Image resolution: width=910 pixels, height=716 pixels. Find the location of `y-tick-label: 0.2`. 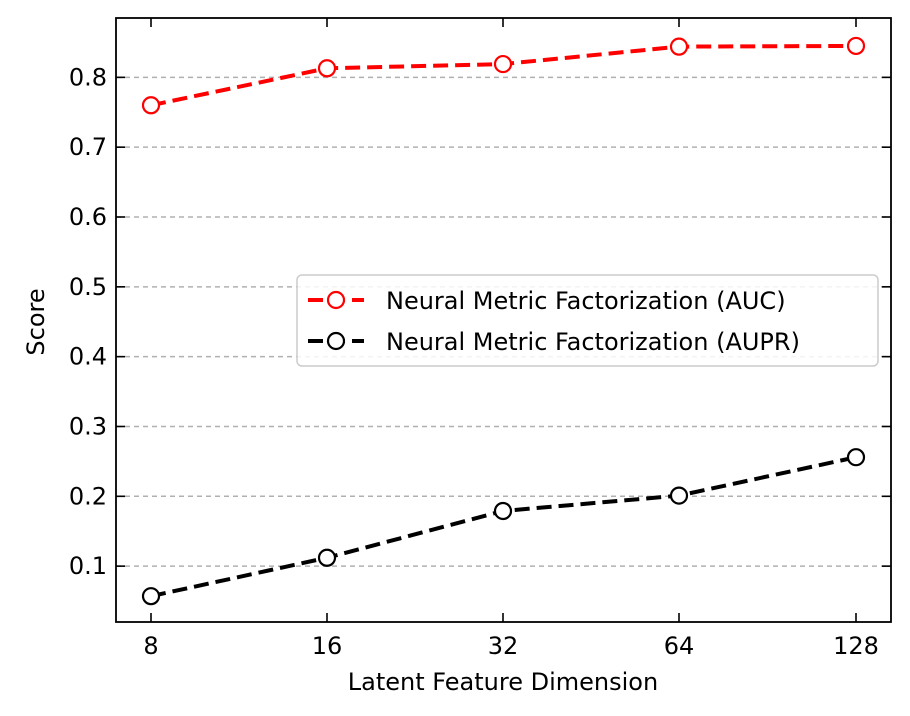

y-tick-label: 0.2 is located at coordinates (88, 496).